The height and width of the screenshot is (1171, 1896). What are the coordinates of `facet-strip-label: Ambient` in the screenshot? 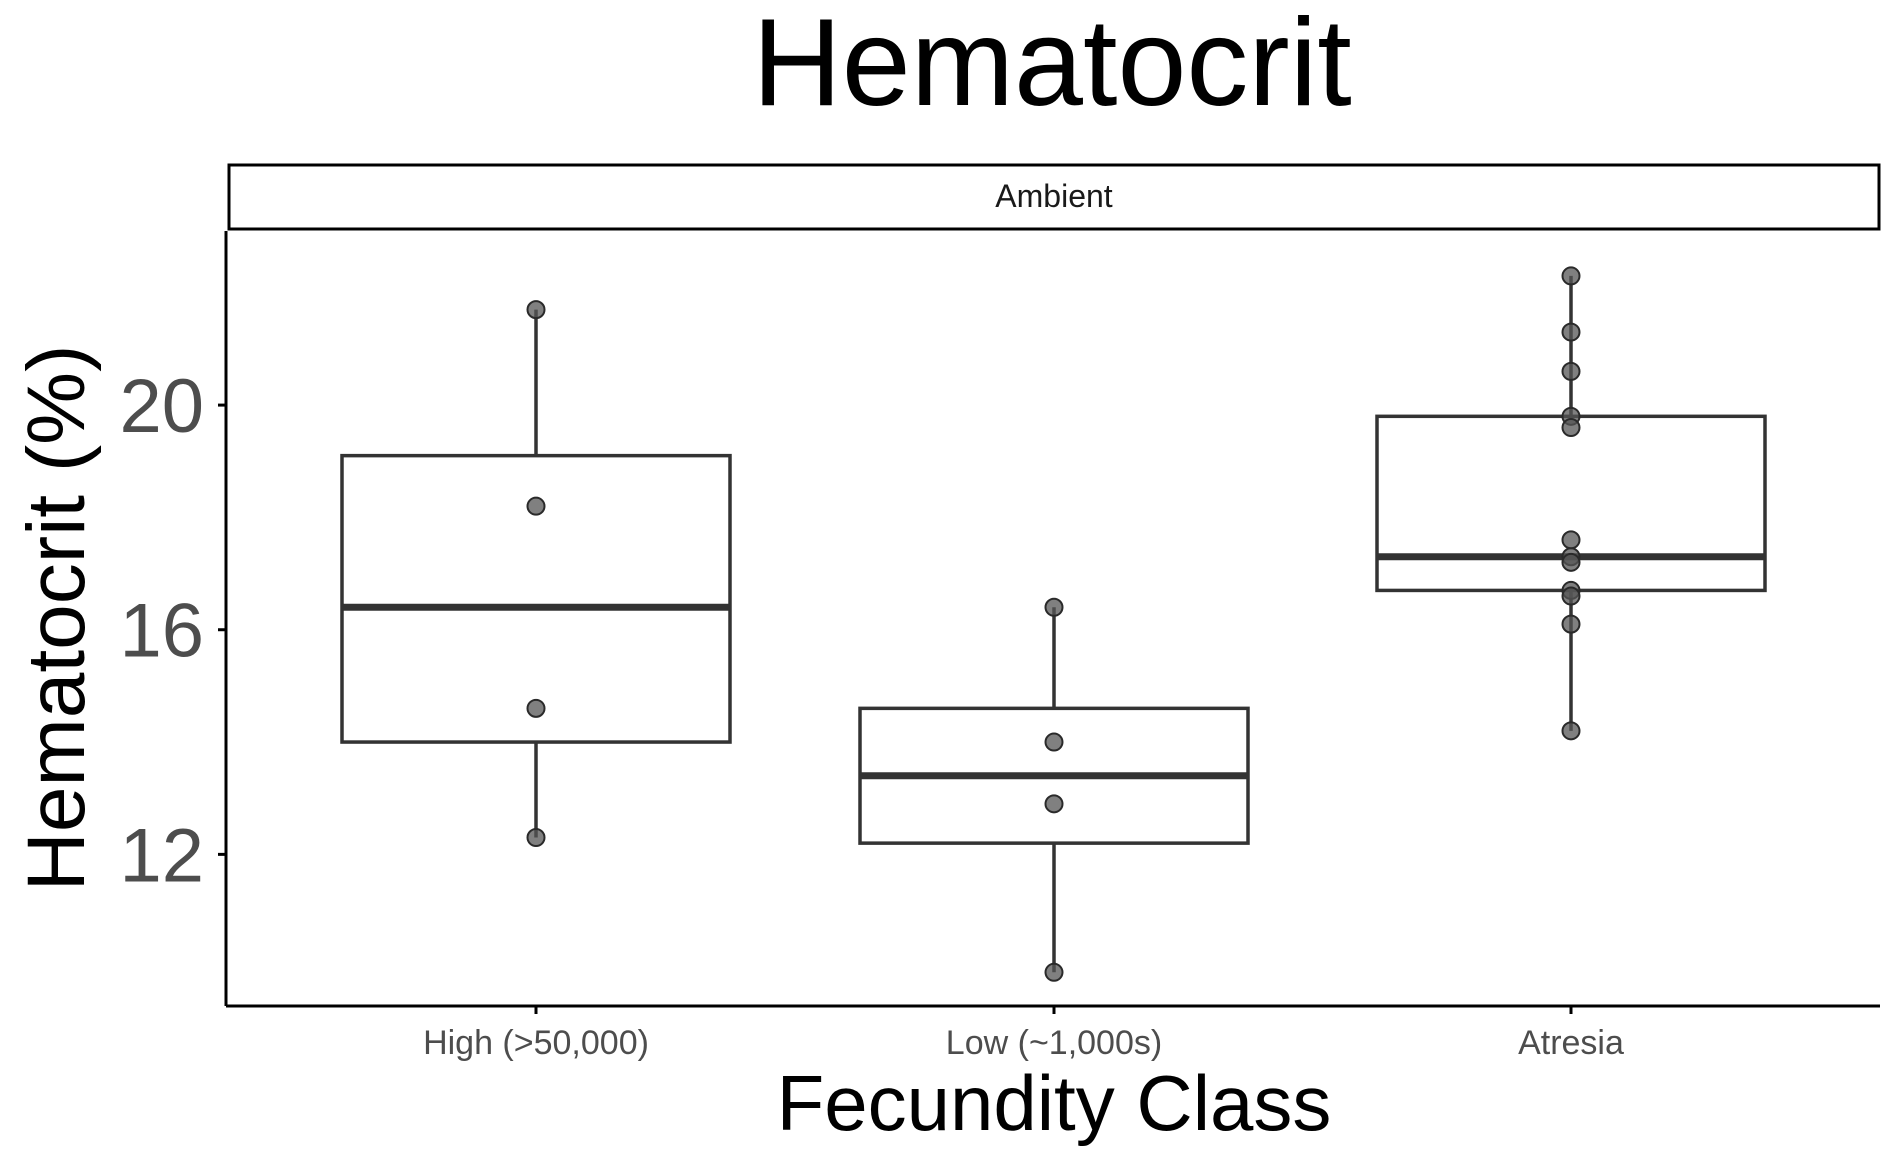 It's located at (1054, 196).